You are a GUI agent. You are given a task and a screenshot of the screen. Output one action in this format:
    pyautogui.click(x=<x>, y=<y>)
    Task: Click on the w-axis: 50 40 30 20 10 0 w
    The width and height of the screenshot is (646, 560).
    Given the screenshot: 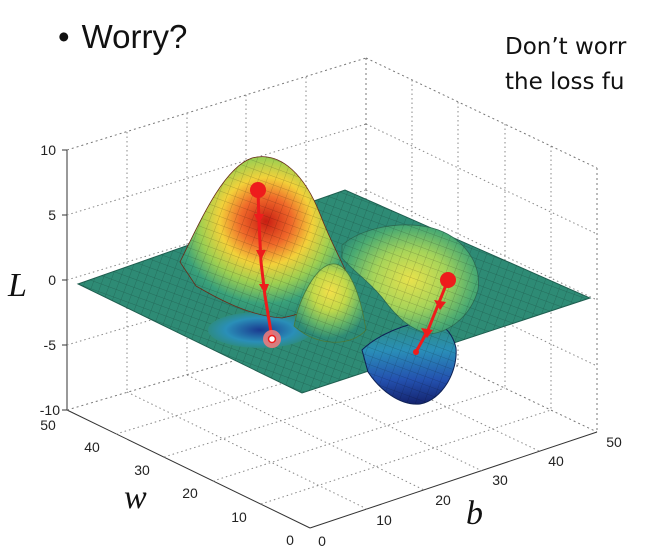 What is the action you would take?
    pyautogui.click(x=167, y=482)
    